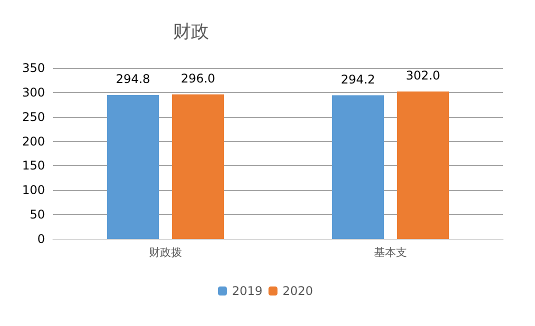  What do you see at coordinates (165, 252) in the screenshot?
I see `x-tick-label: 财政拨` at bounding box center [165, 252].